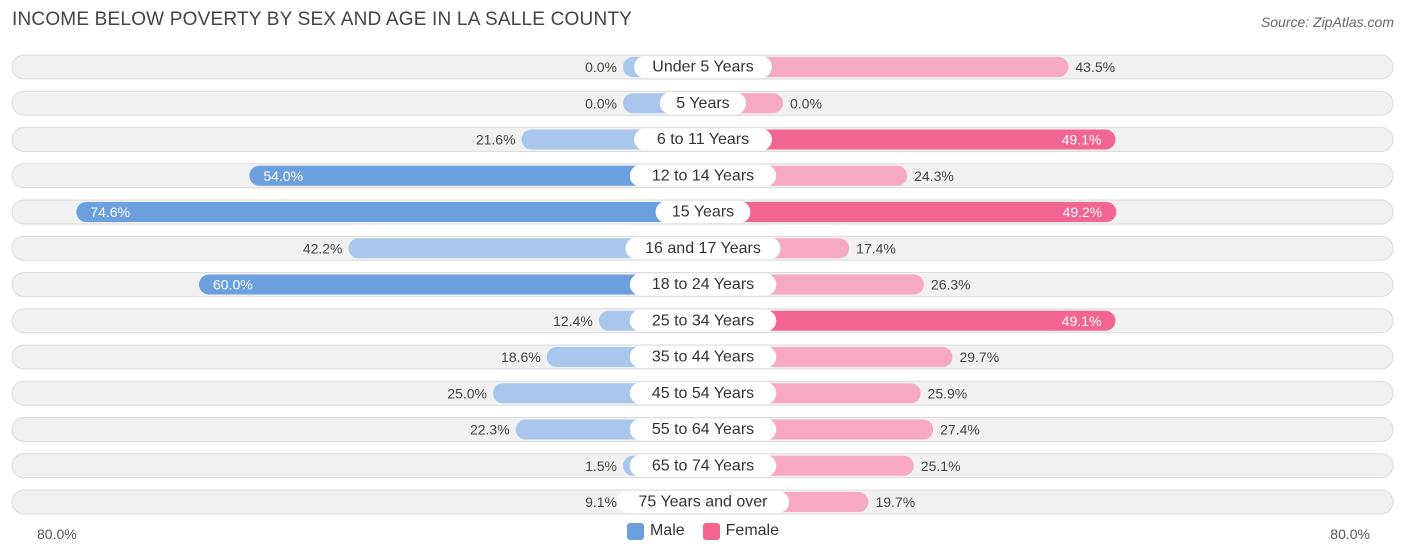 This screenshot has width=1406, height=558. What do you see at coordinates (667, 530) in the screenshot?
I see `legend-male-label: Male` at bounding box center [667, 530].